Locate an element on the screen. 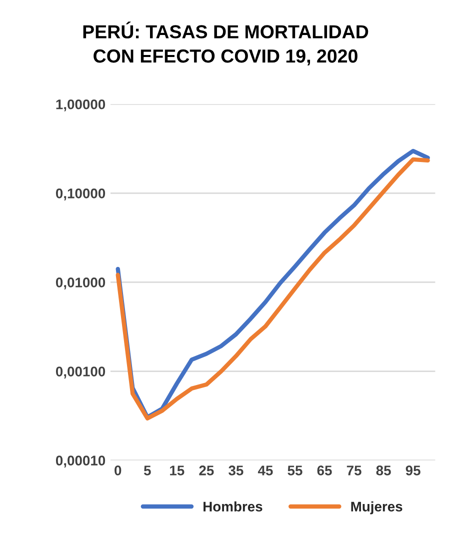 The width and height of the screenshot is (451, 548). x-tick-label: 35 is located at coordinates (236, 471).